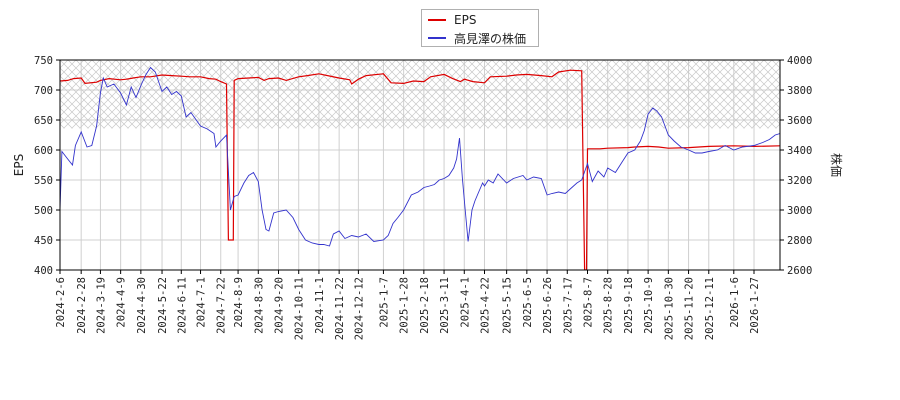  I want to click on right-axis-title: 株価, so click(836, 165).